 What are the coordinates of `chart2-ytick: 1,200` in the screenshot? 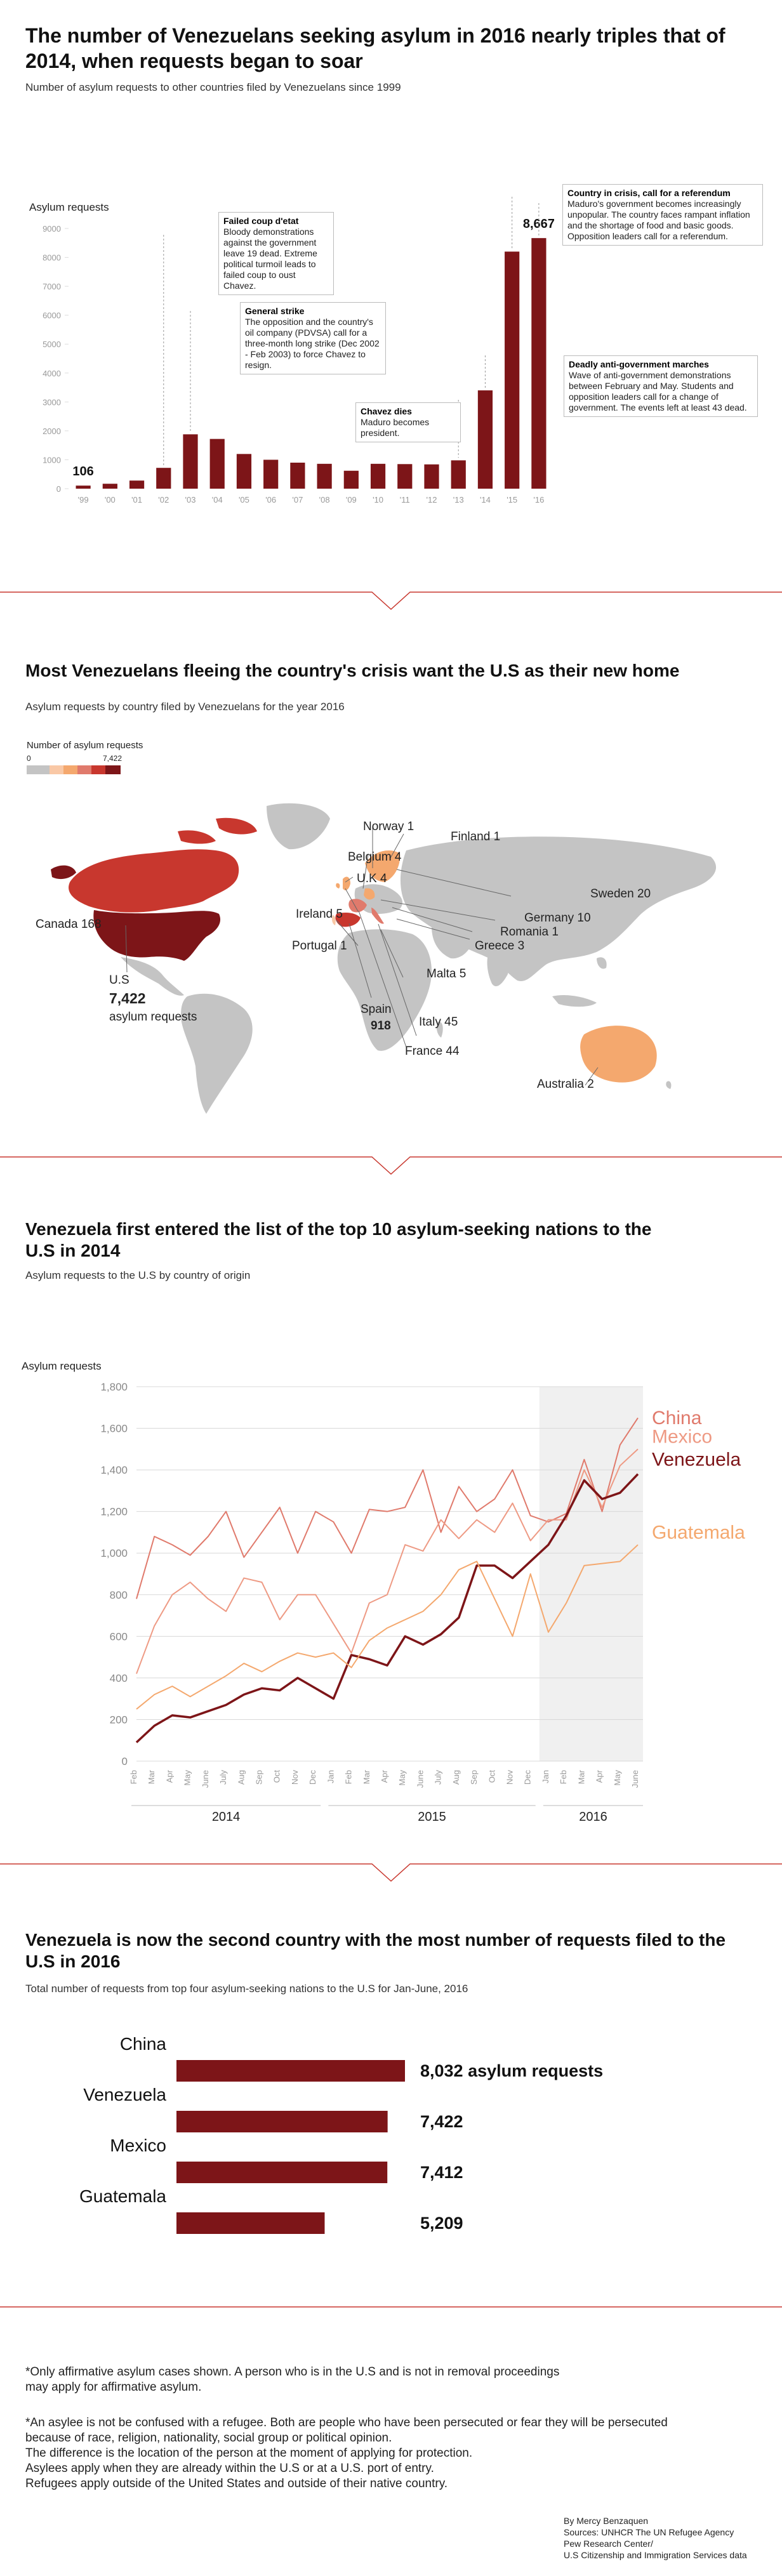 It's located at (114, 1512).